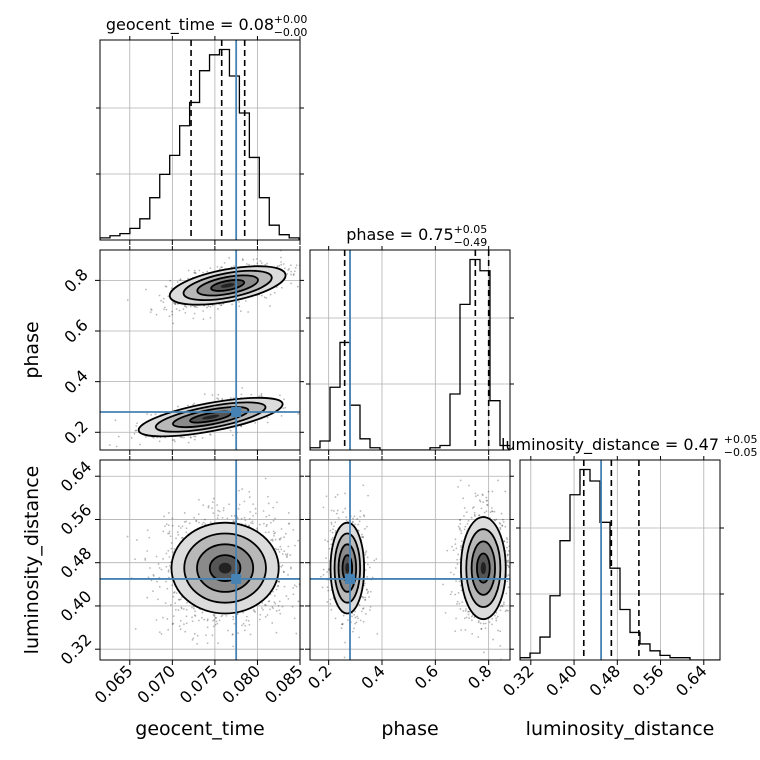 Image resolution: width=760 pixels, height=760 pixels. What do you see at coordinates (236, 578) in the screenshot?
I see `truth-marker` at bounding box center [236, 578].